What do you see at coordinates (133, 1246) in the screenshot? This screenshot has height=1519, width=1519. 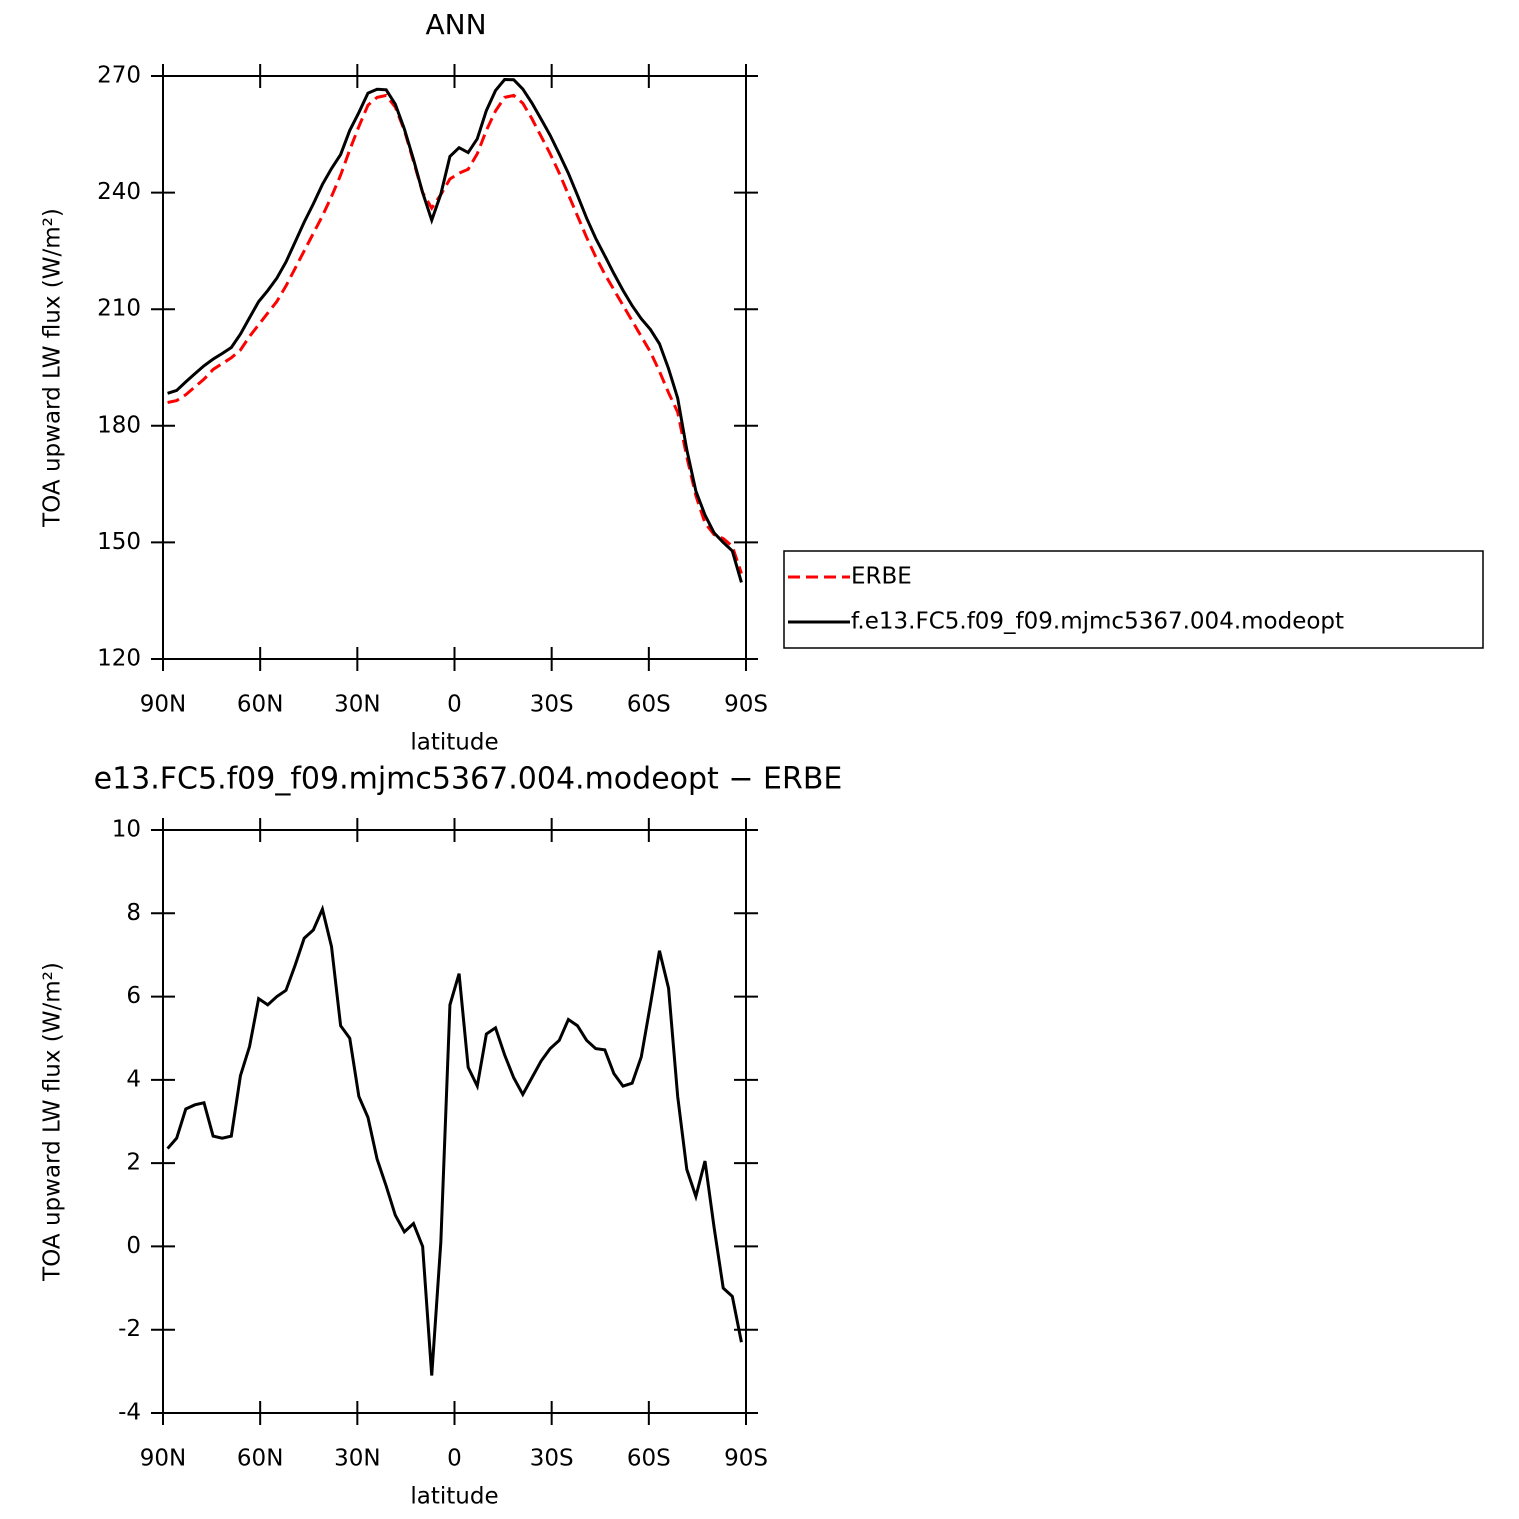 I see `y-tick-label: 0` at bounding box center [133, 1246].